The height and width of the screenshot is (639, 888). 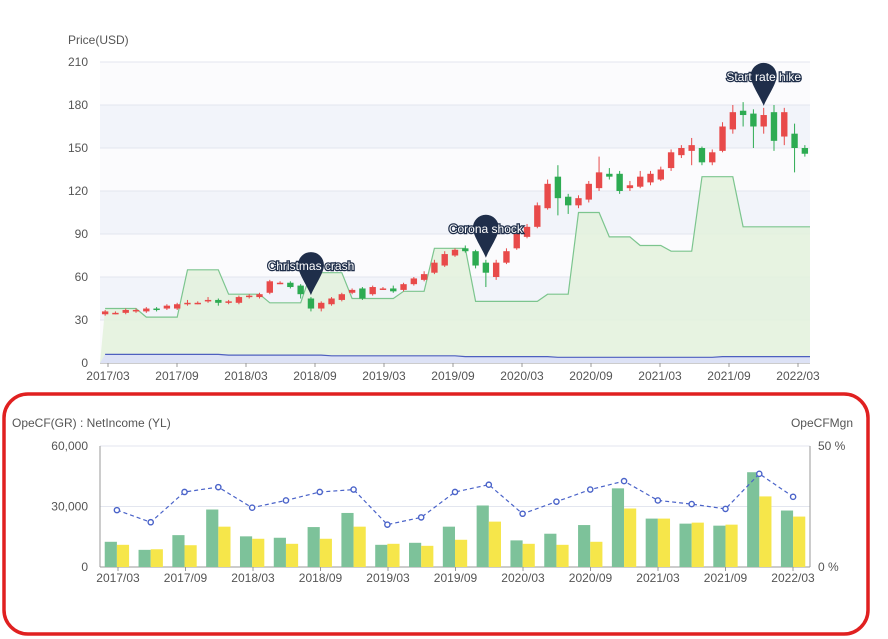 I want to click on price-x-tick-label: 2021/09, so click(x=729, y=376).